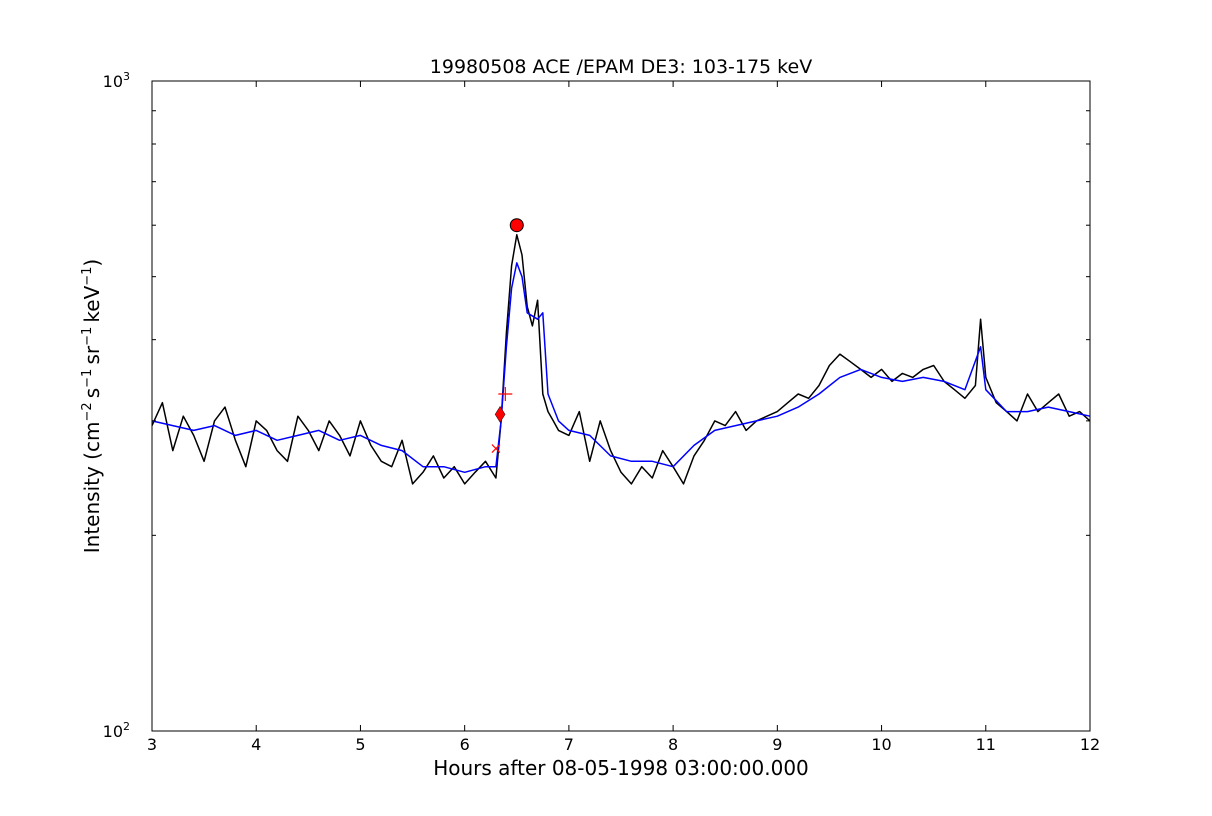  Describe the element at coordinates (621, 67) in the screenshot. I see `chart-title: 19980508 ACE /EPAM DE3: 103-175 keV` at that location.